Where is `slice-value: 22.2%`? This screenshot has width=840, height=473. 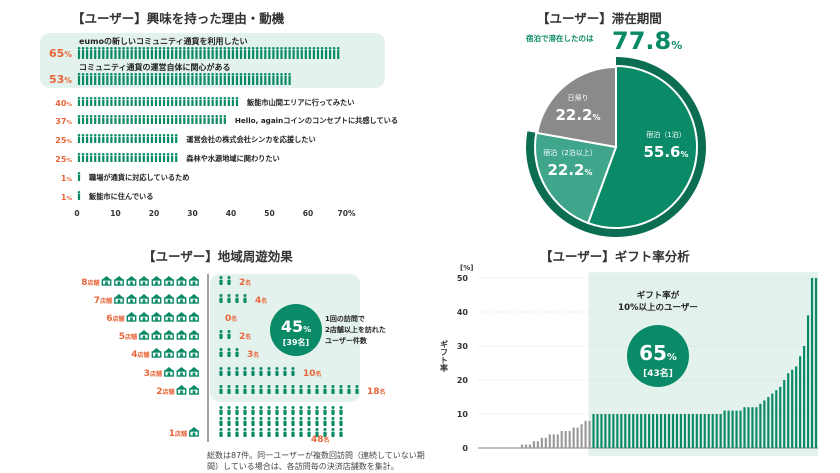 slice-value: 22.2% is located at coordinates (577, 115).